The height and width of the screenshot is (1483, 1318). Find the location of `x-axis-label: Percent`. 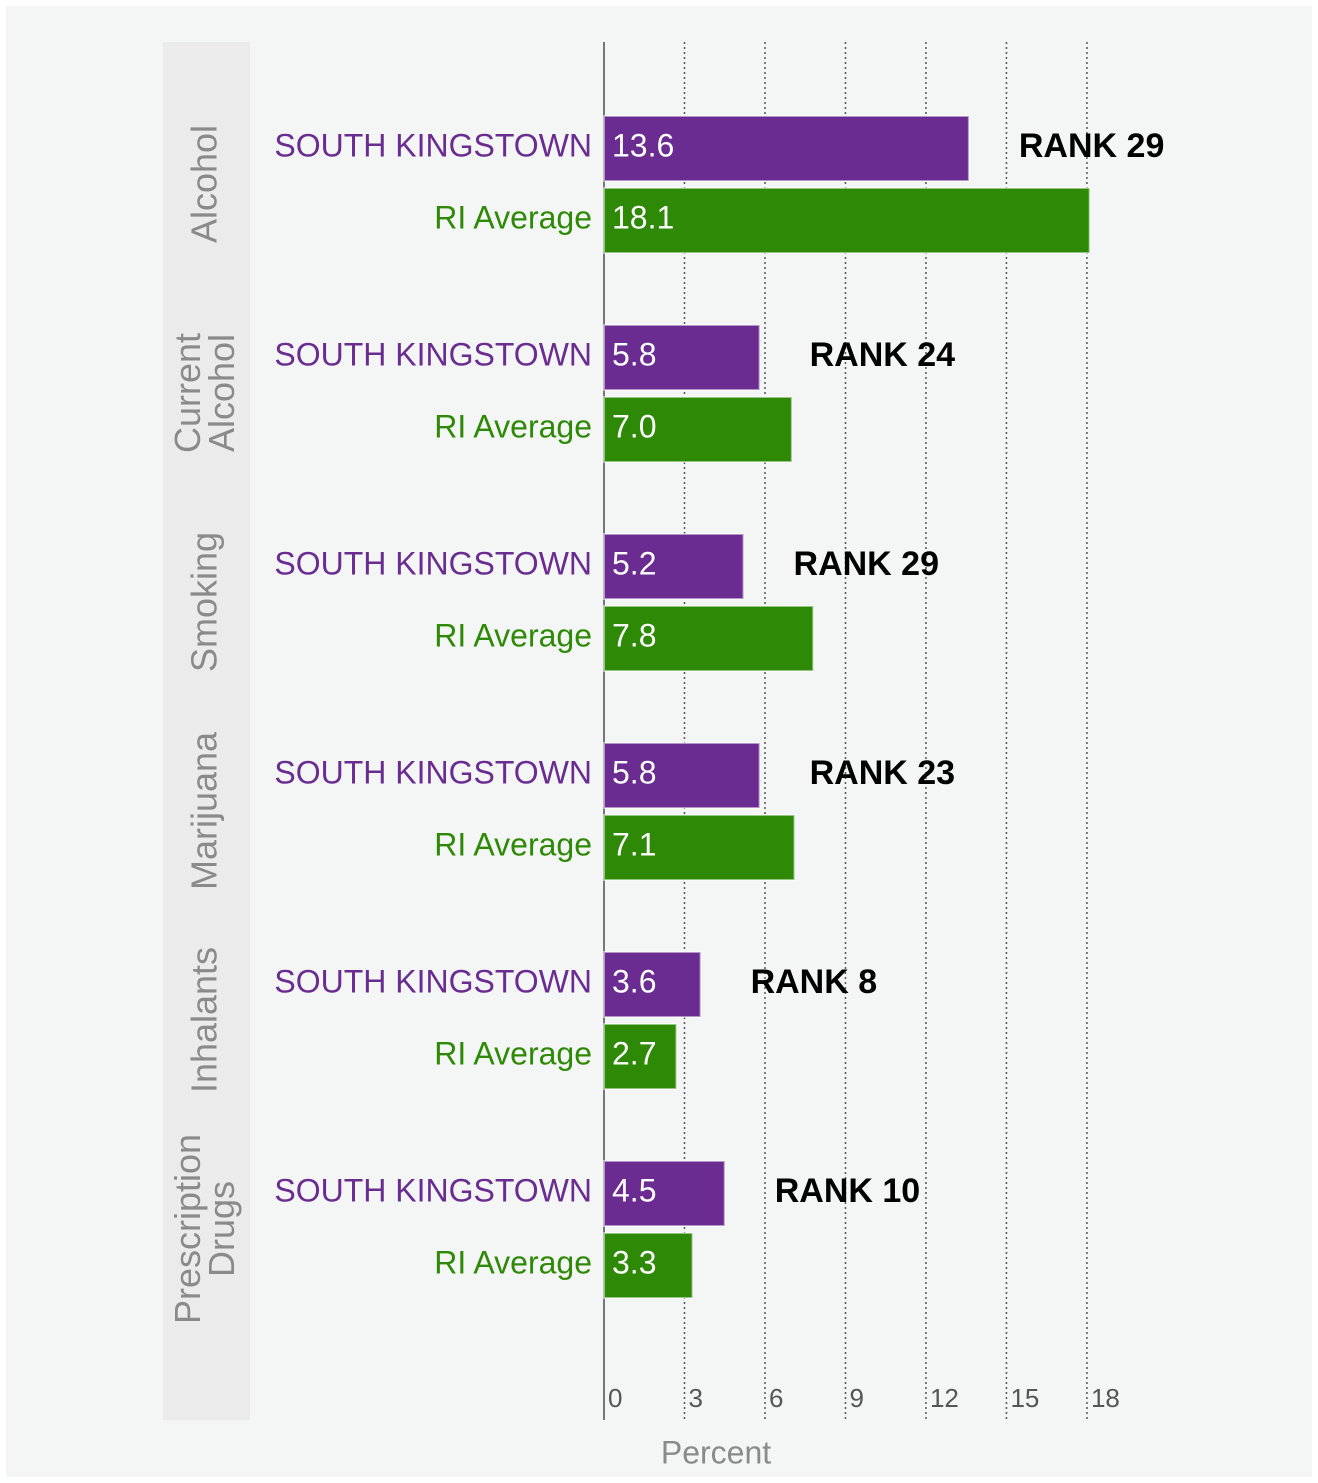

x-axis-label: Percent is located at coordinates (716, 1452).